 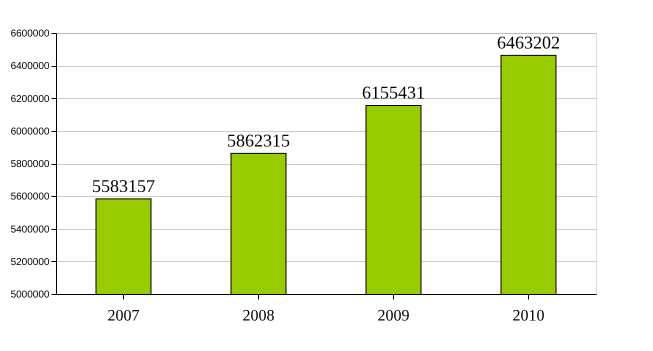 What do you see at coordinates (258, 316) in the screenshot?
I see `x-tick-label: 2008` at bounding box center [258, 316].